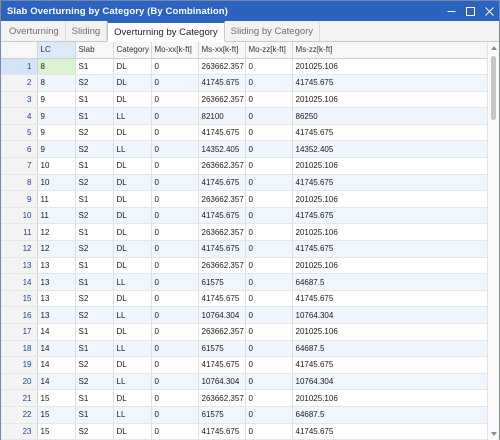  Describe the element at coordinates (175, 50) in the screenshot. I see `column-header-mo-xx: Mo-xx[k-ft]` at that location.